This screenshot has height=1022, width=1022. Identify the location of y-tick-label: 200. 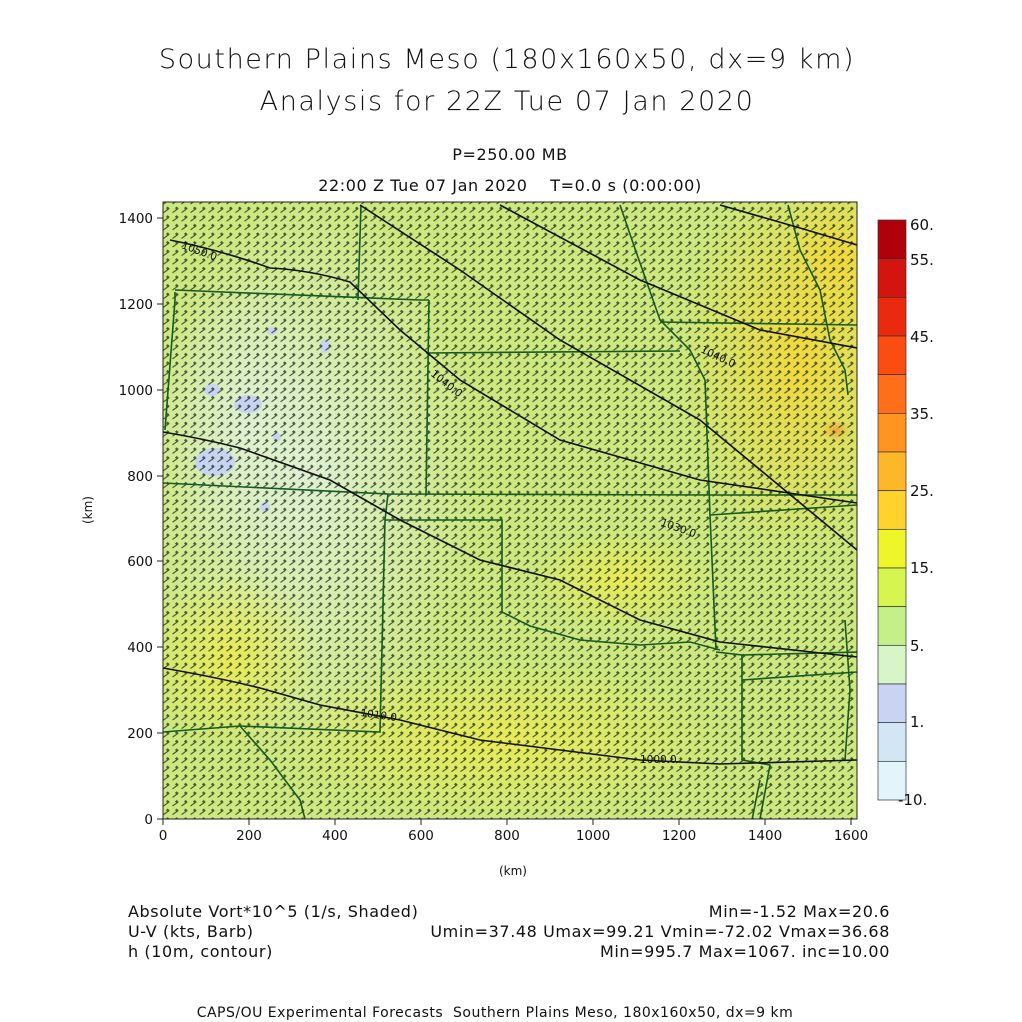
(140, 734).